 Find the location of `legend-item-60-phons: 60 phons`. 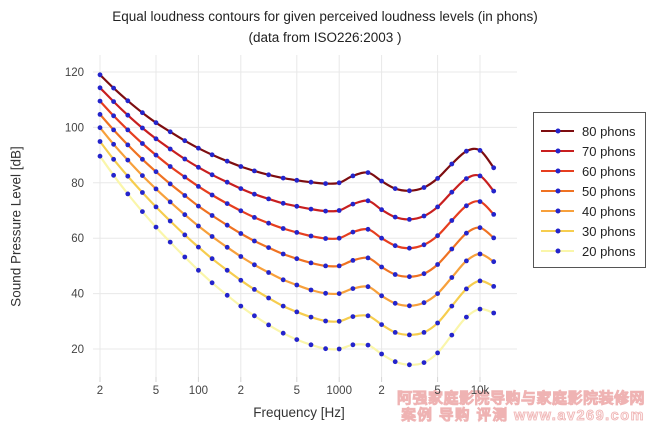

legend-item-60-phons: 60 phons is located at coordinates (593, 171).